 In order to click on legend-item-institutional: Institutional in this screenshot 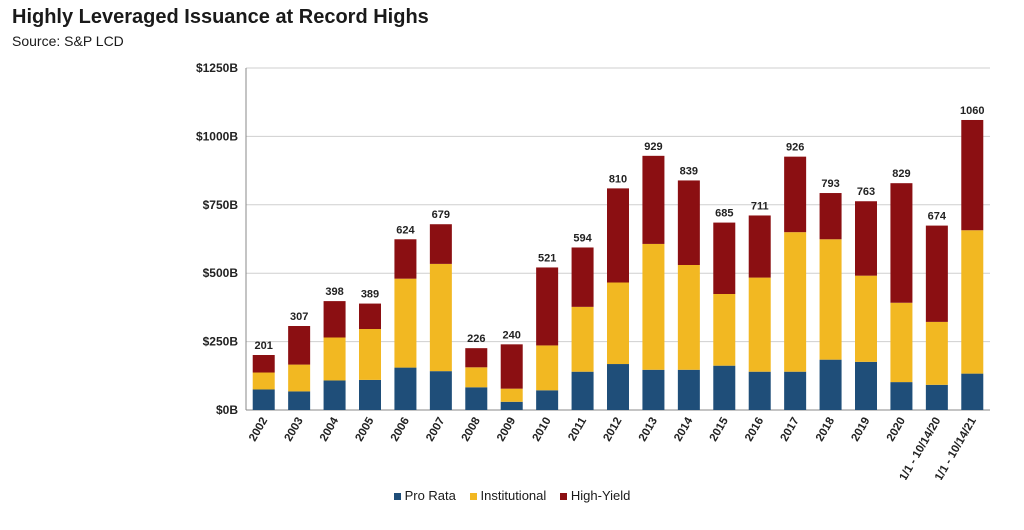, I will do `click(508, 495)`.